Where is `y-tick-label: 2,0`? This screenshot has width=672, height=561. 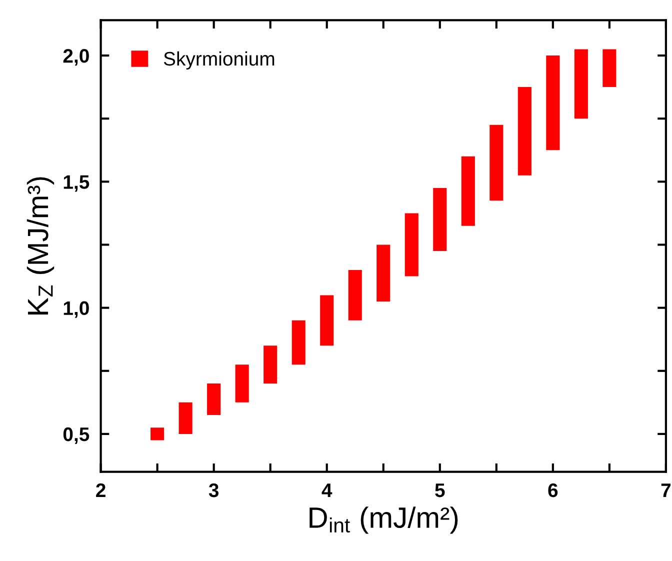
y-tick-label: 2,0 is located at coordinates (76, 57).